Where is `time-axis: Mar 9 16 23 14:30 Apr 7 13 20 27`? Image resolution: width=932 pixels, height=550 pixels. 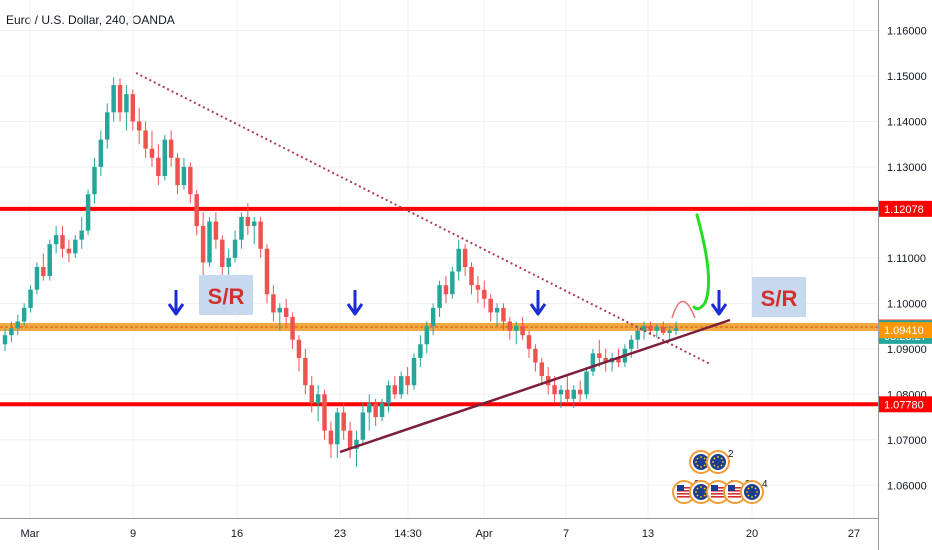 time-axis: Mar 9 16 23 14:30 Apr 7 13 20 27 is located at coordinates (439, 534).